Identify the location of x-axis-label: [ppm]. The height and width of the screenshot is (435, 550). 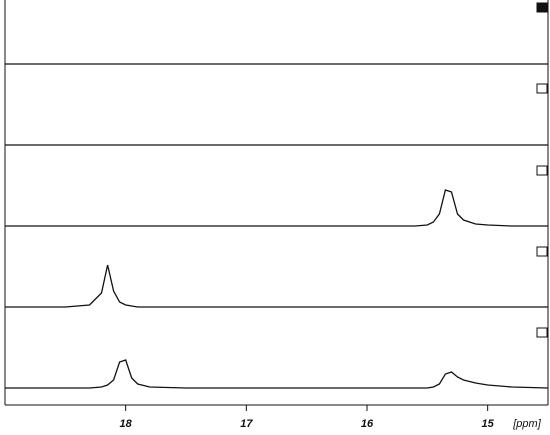
(526, 424).